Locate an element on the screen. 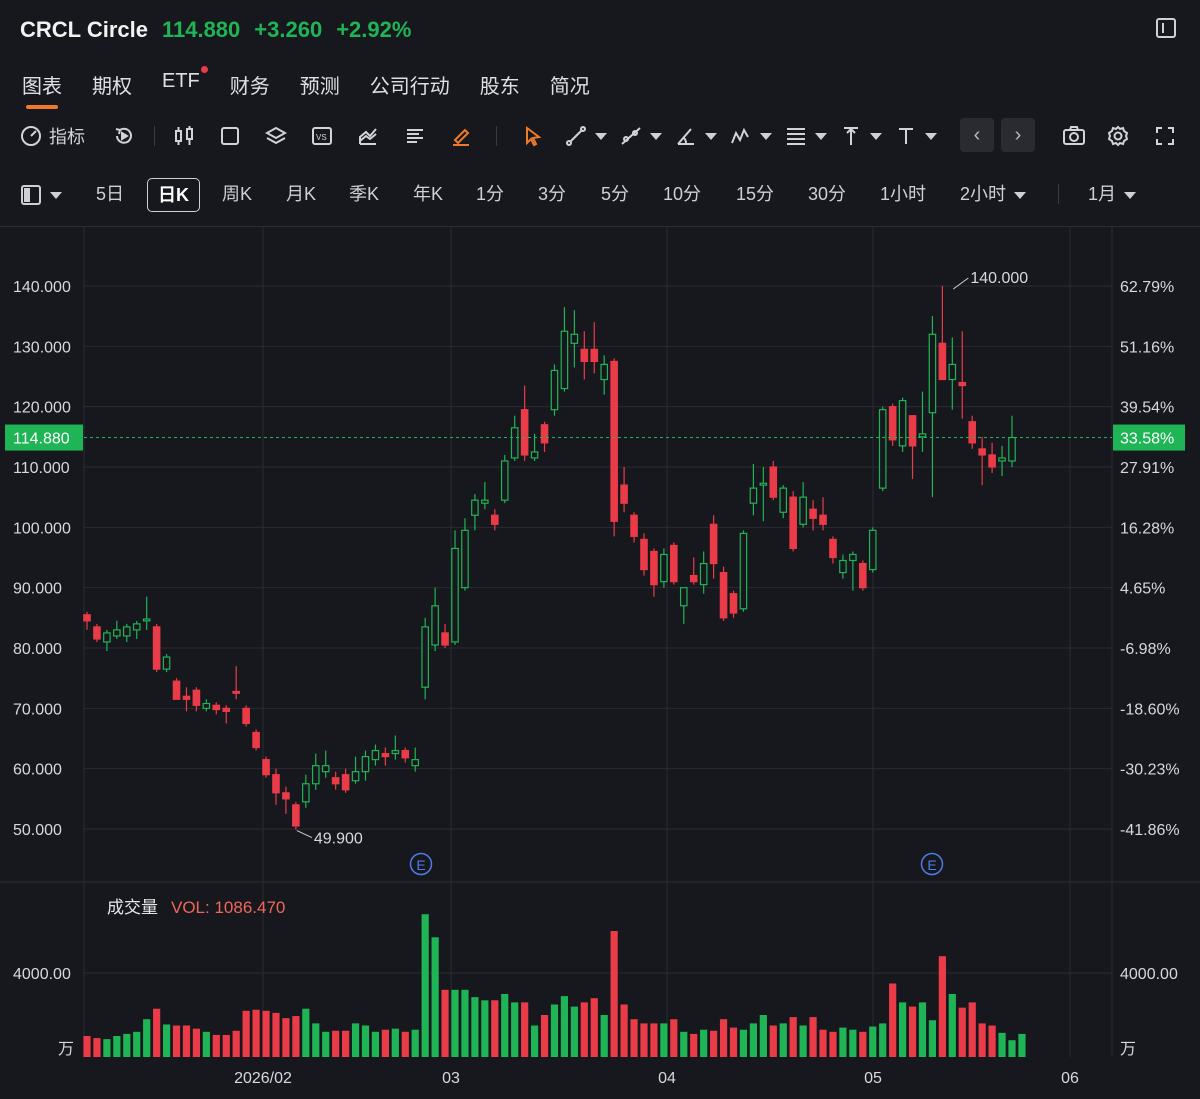 This screenshot has height=1099, width=1200. tab-options: 期权 is located at coordinates (112, 88).